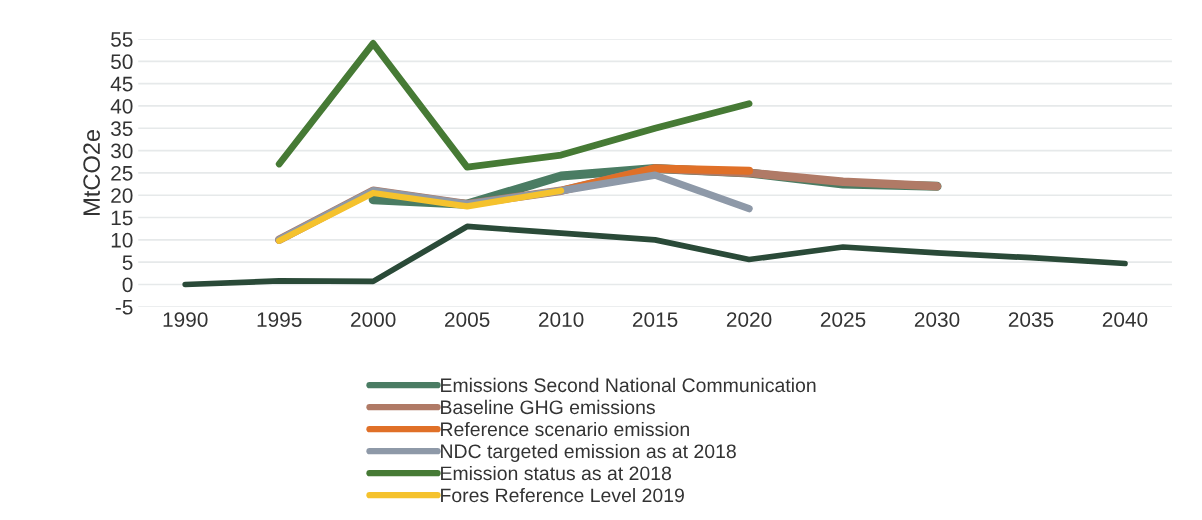 This screenshot has width=1202, height=520. I want to click on x-tick-label: 2020, so click(749, 319).